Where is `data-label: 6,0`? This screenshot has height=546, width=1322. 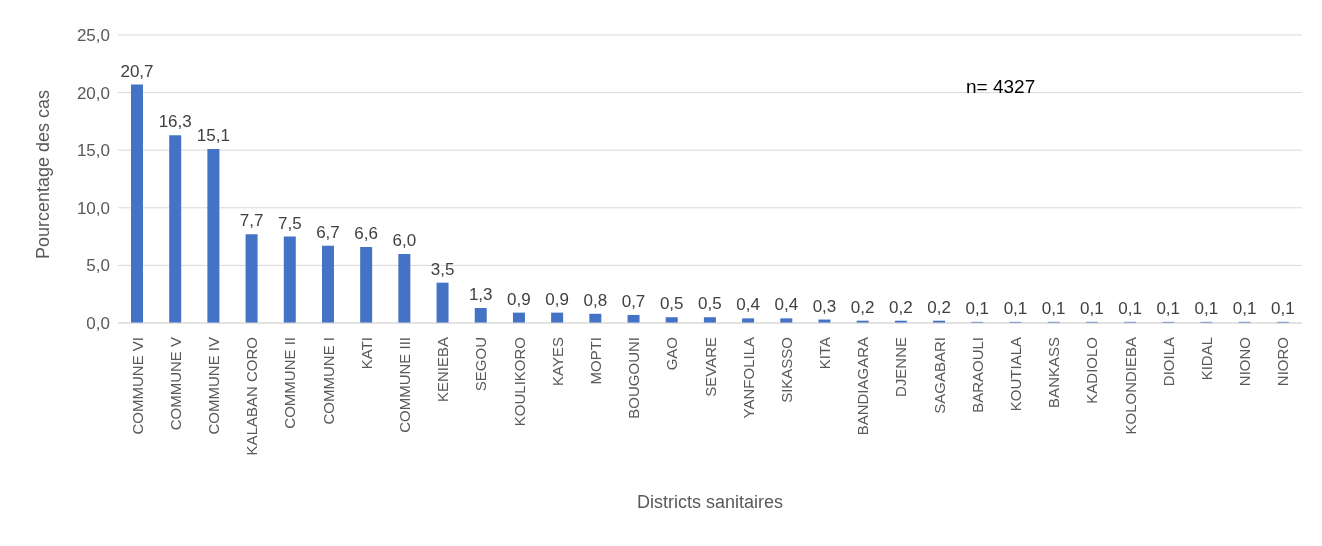 data-label: 6,0 is located at coordinates (404, 240).